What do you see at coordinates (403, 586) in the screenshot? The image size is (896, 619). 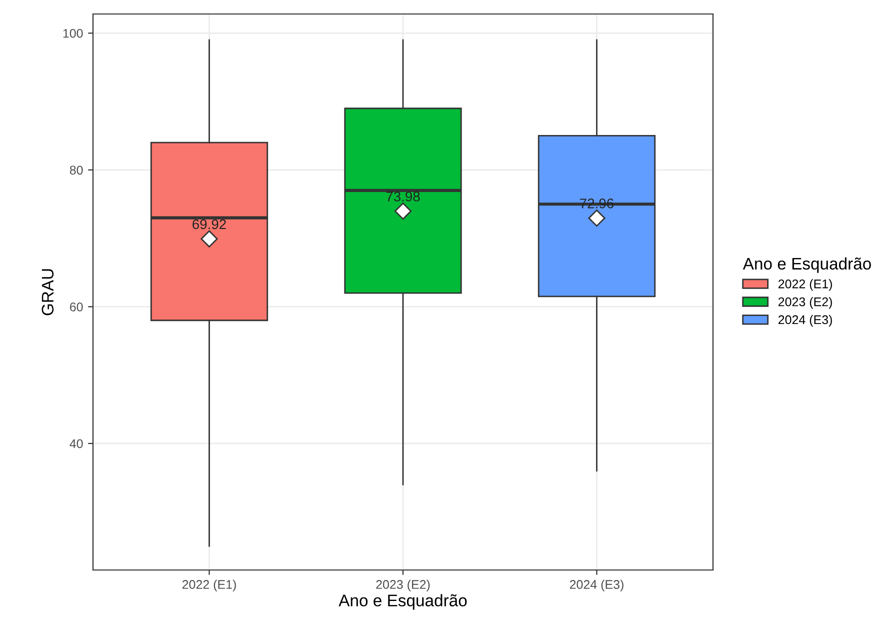 I see `x-tick-label: 2023 (E2)` at bounding box center [403, 586].